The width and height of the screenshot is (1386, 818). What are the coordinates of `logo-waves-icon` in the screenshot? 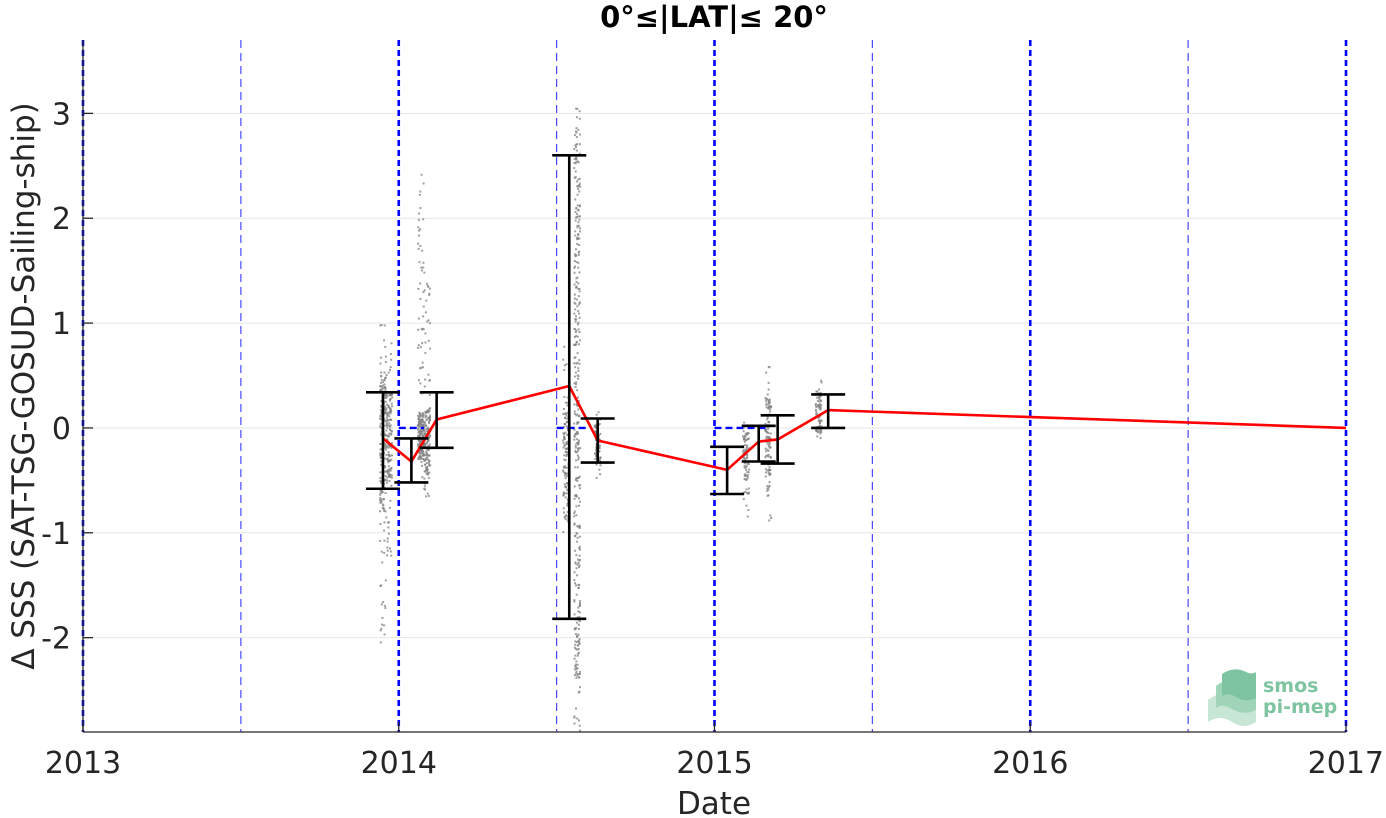 It's located at (1232, 697).